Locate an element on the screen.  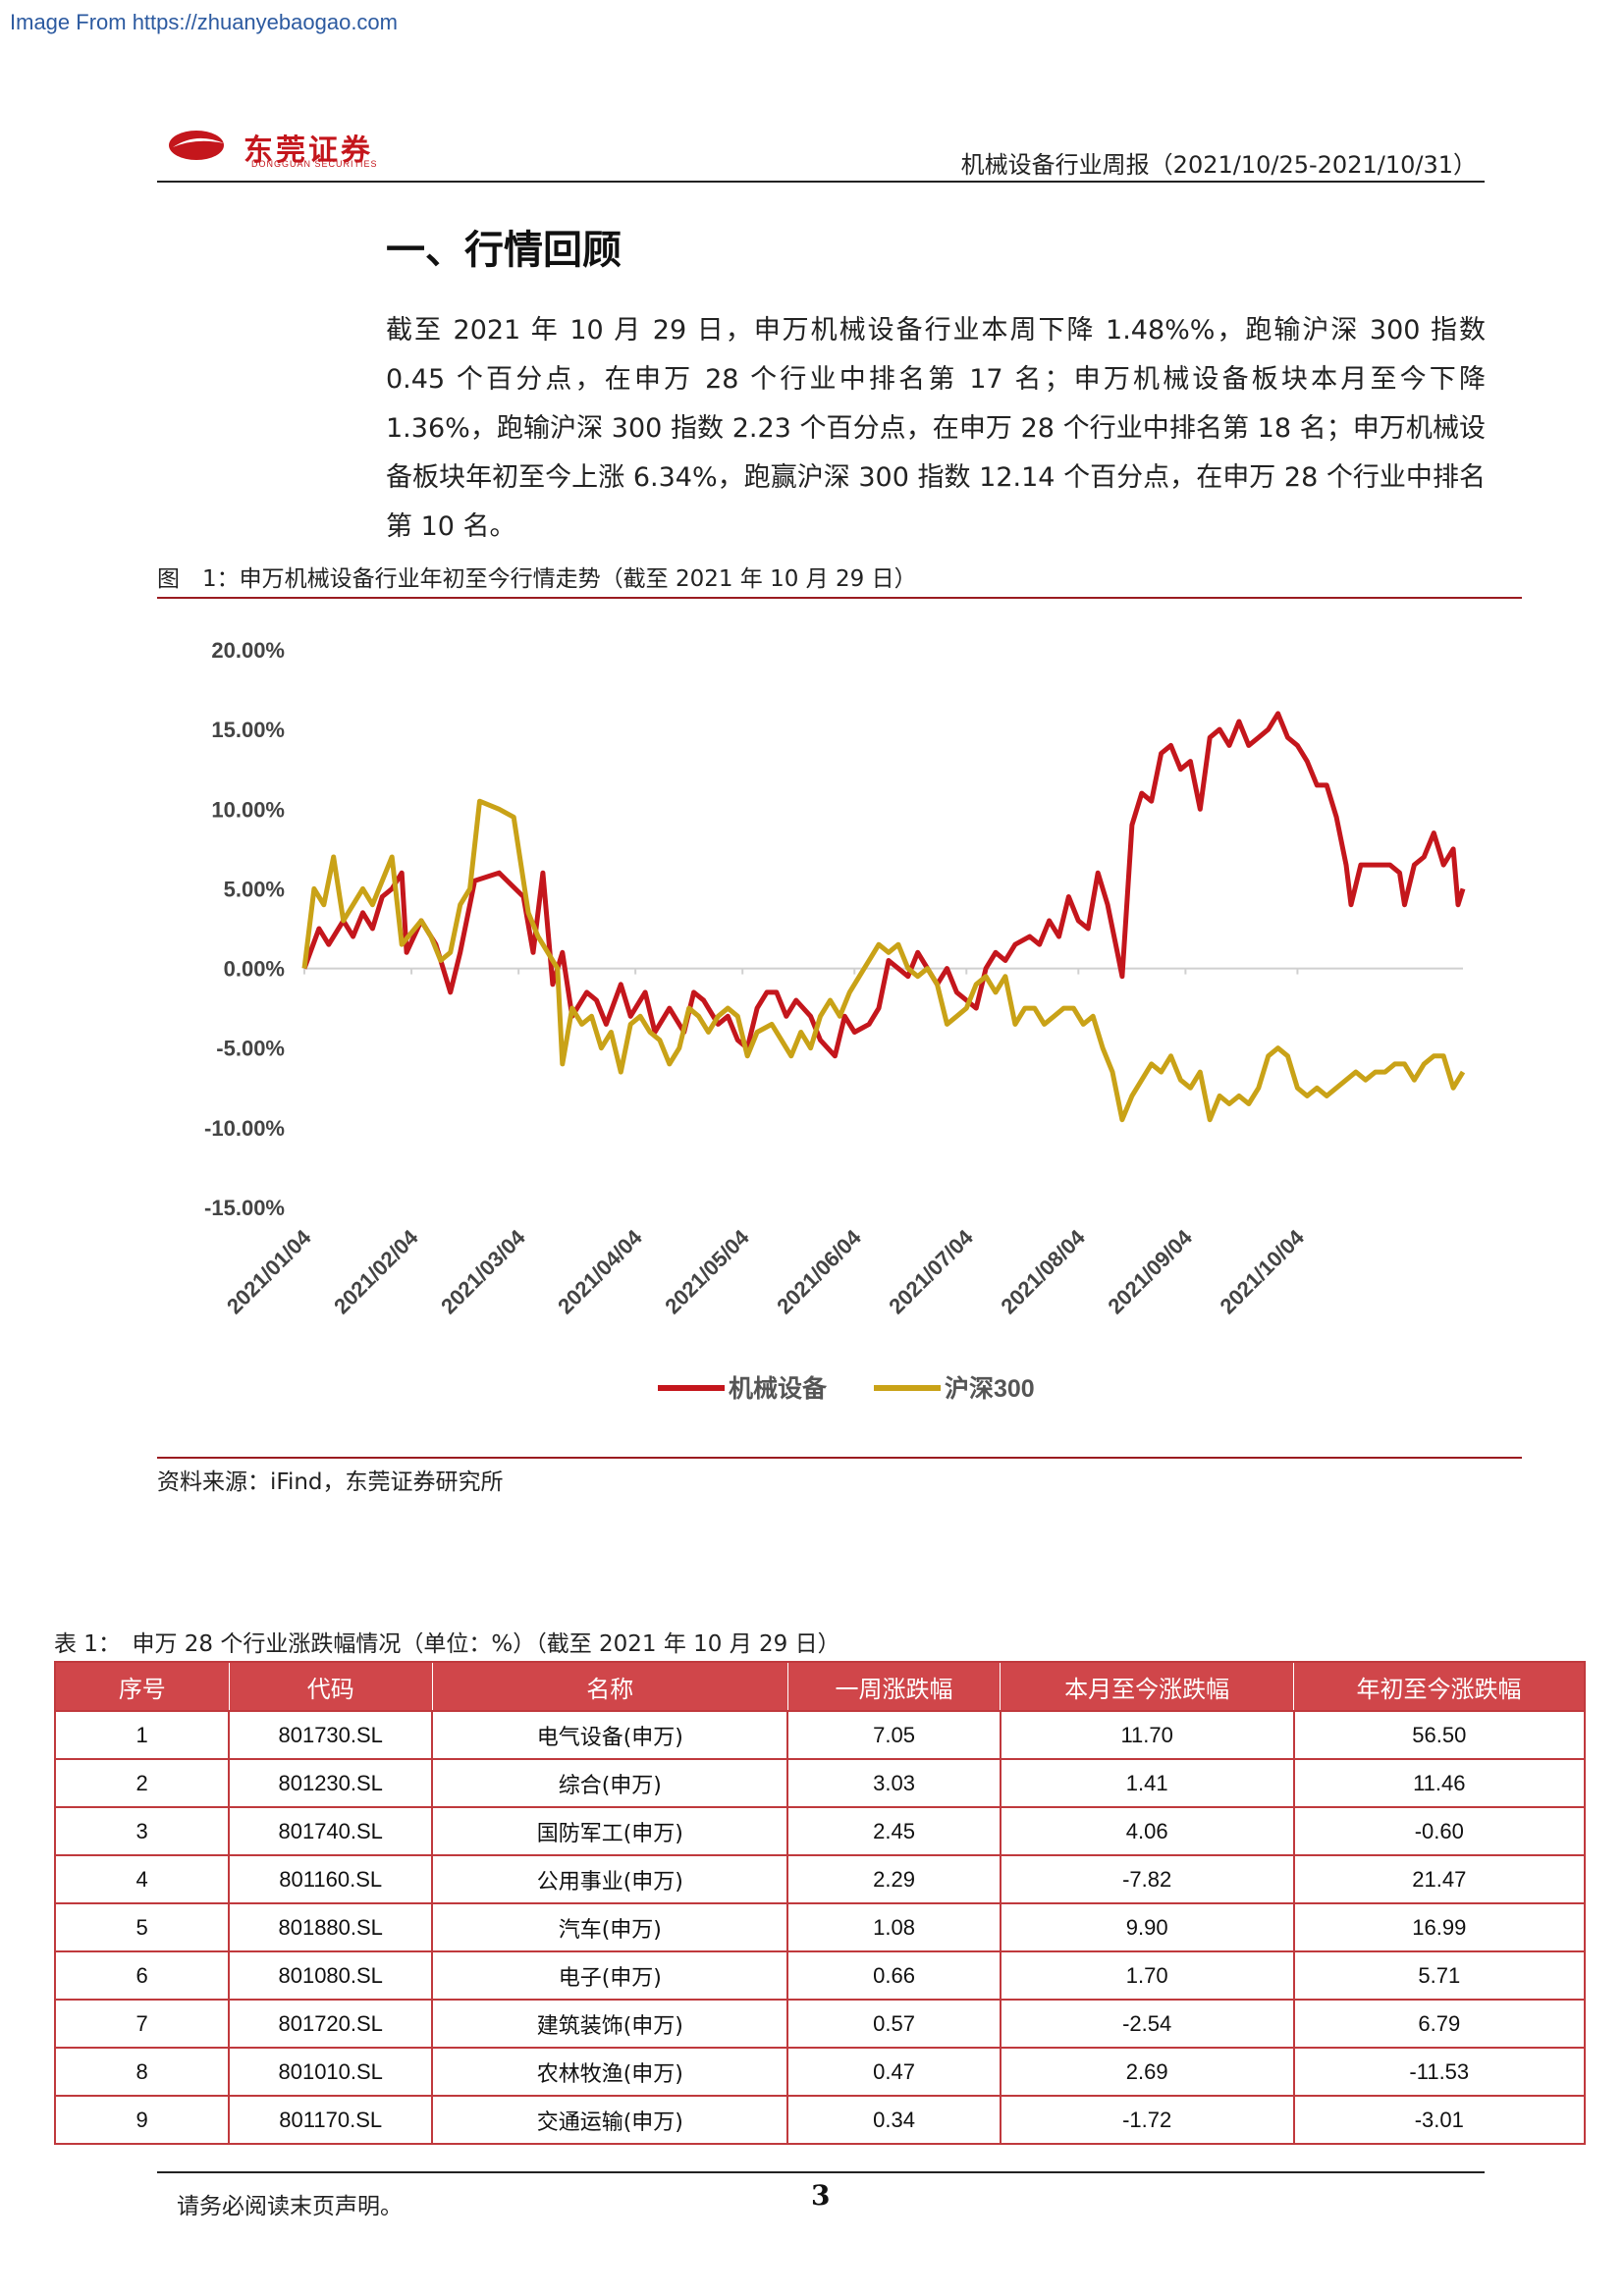
cell-mtd-change: 1.41 is located at coordinates (1147, 1783).